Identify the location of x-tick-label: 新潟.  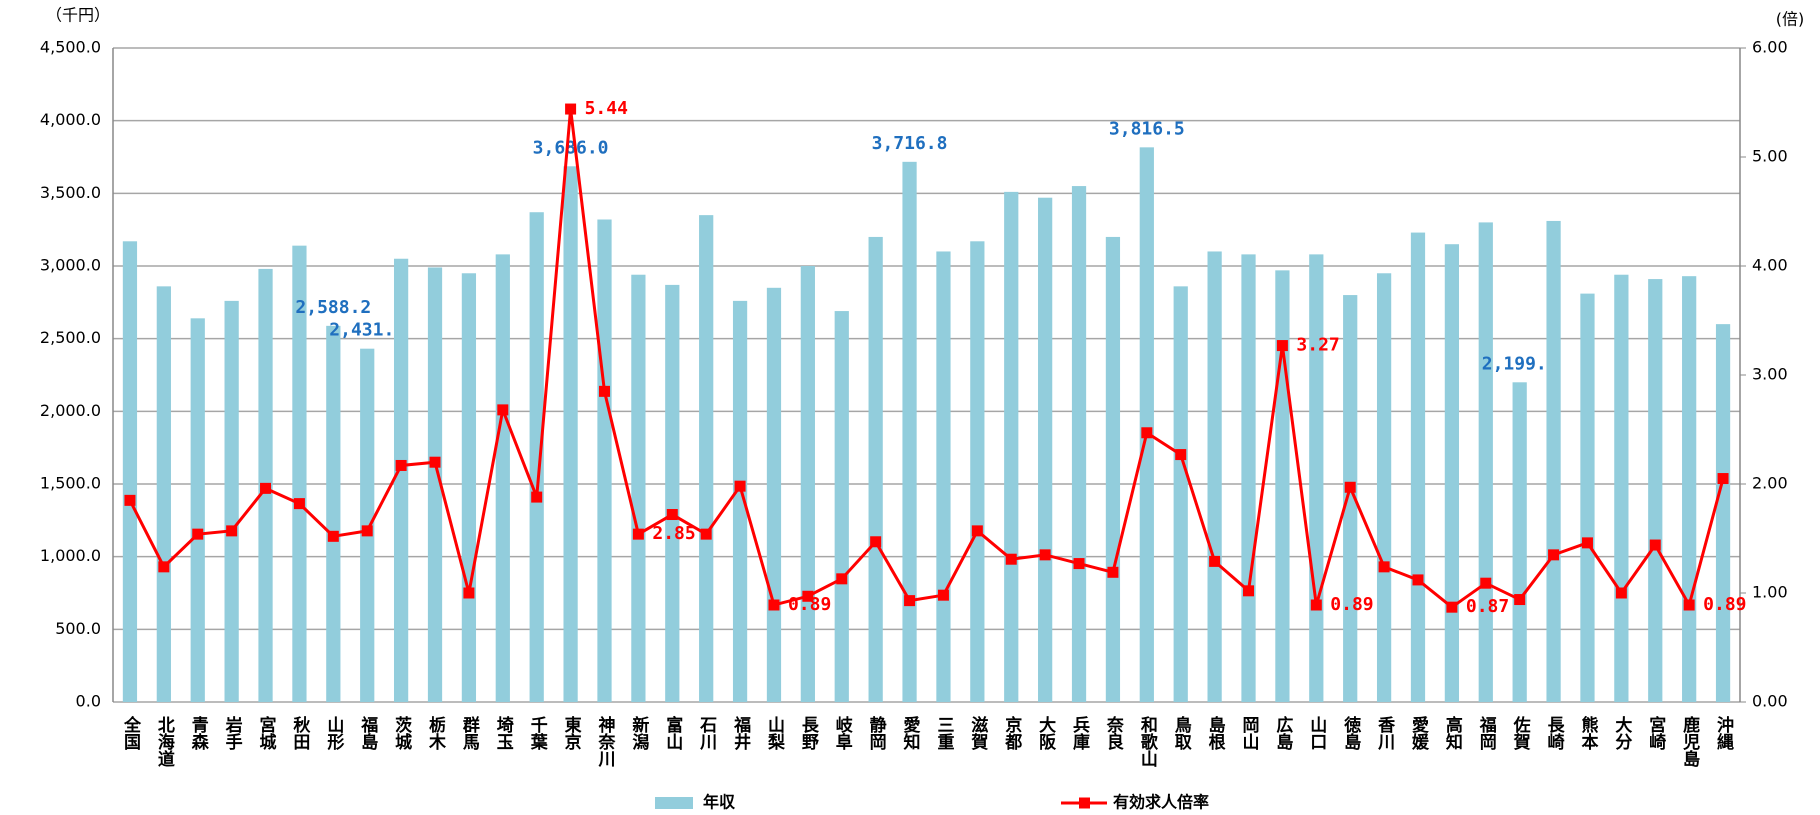
(638, 733).